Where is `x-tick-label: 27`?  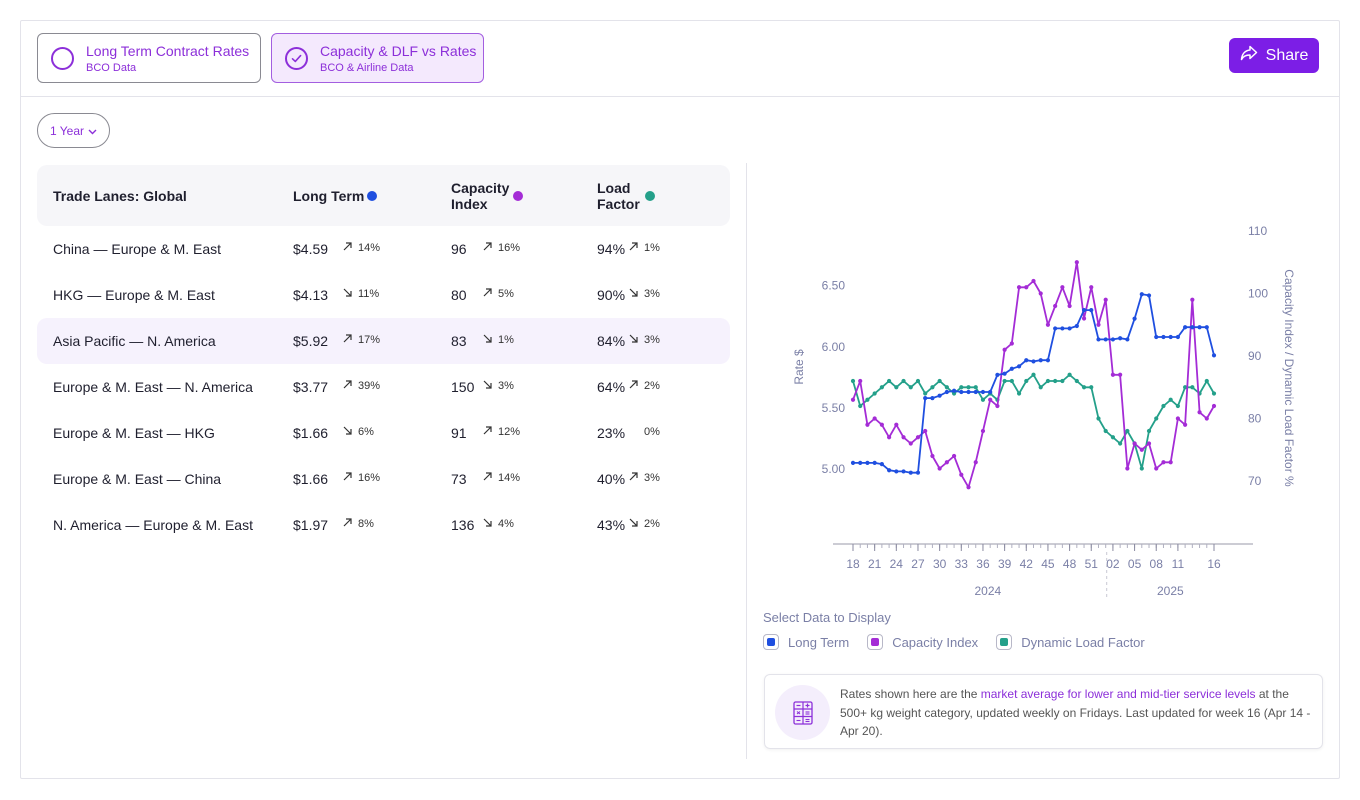 x-tick-label: 27 is located at coordinates (918, 564).